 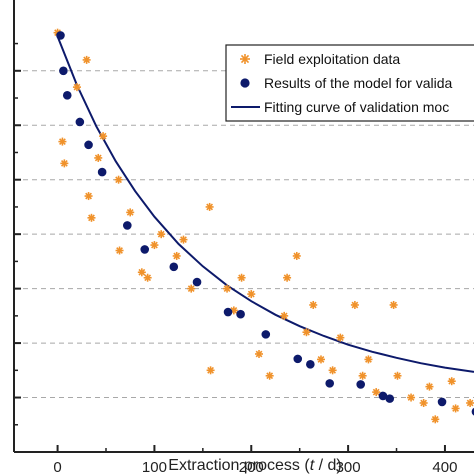 I want to click on legend-asterisk, so click(x=245, y=59).